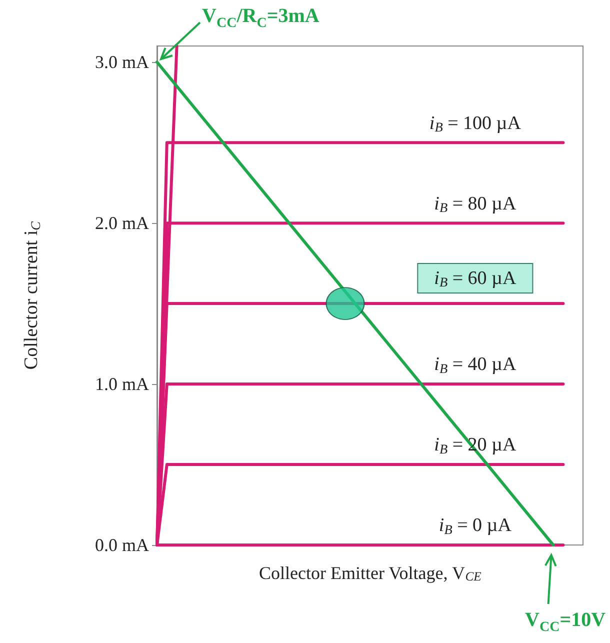 The image size is (610, 643). I want to click on y-tick-label: 1.0 mA, so click(122, 384).